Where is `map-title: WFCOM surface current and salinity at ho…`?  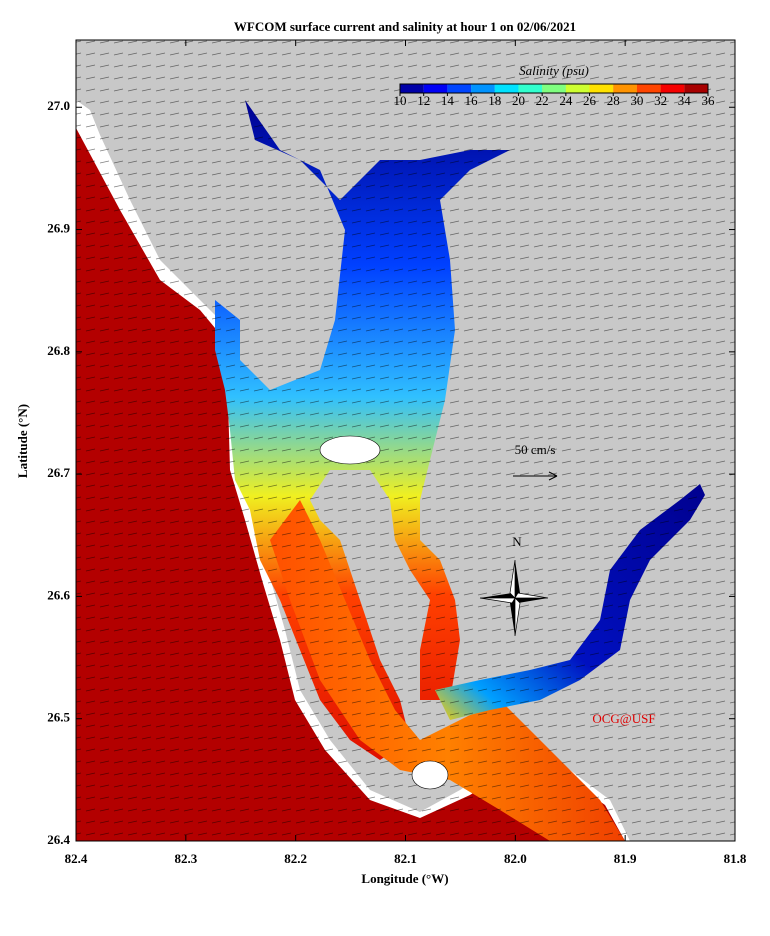 map-title: WFCOM surface current and salinity at ho… is located at coordinates (405, 26).